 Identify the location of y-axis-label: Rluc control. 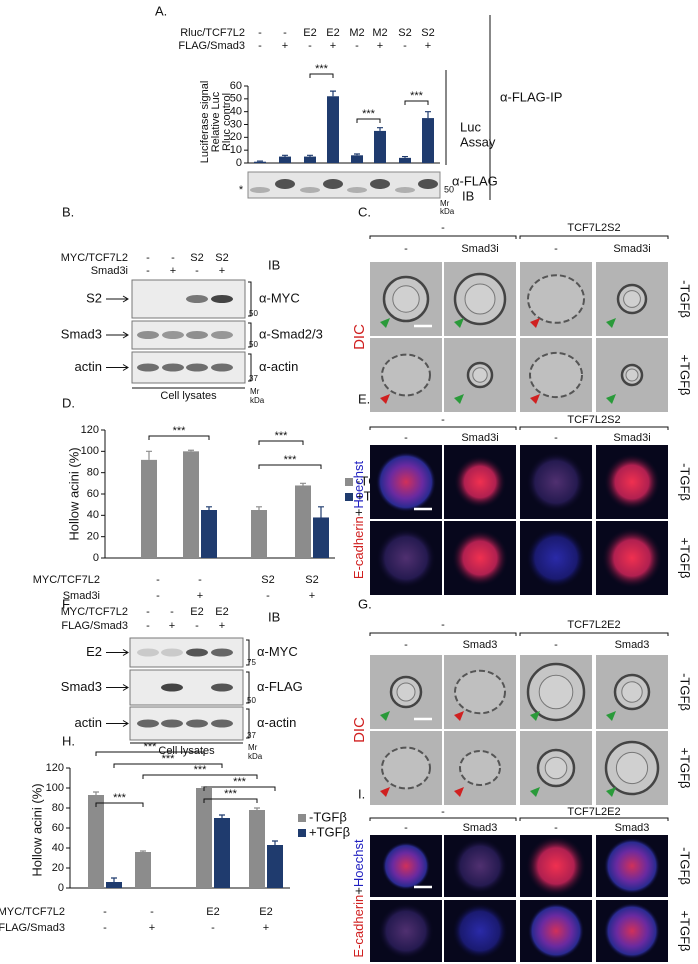
(227, 122).